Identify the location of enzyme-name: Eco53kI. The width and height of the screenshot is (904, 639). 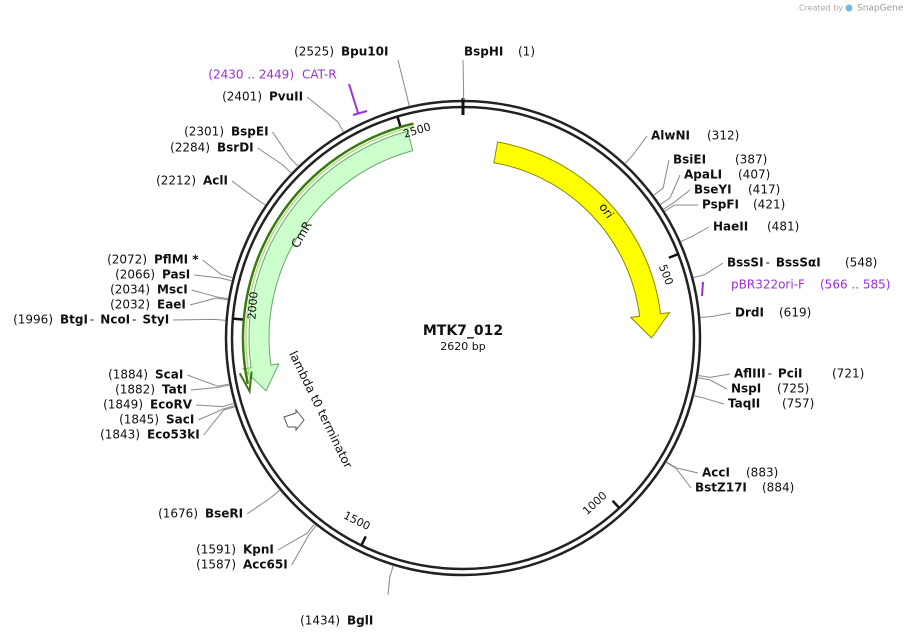
(173, 435).